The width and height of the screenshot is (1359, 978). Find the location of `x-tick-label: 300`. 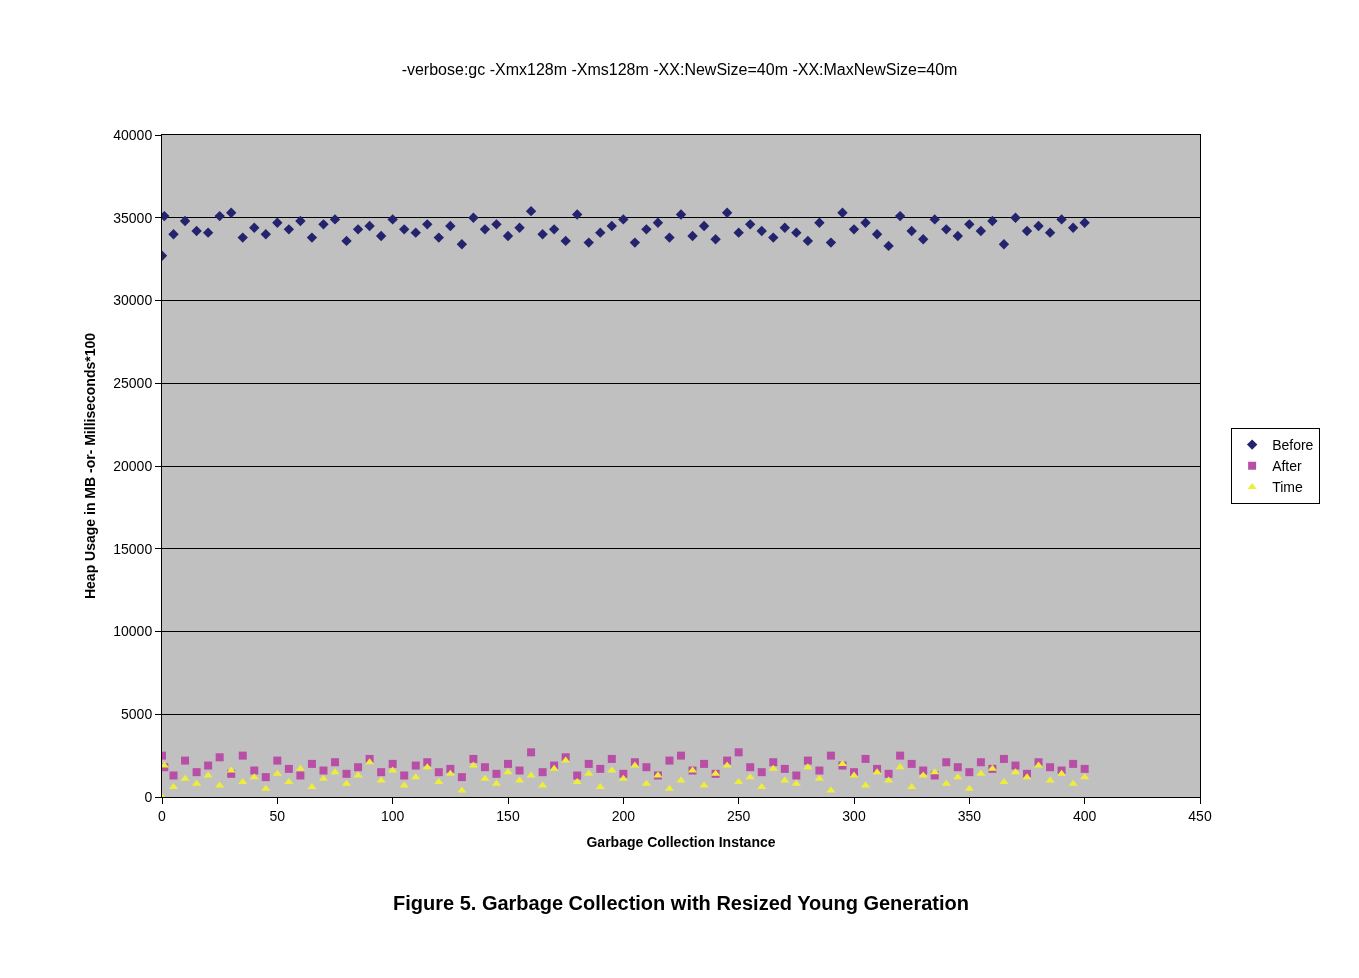

x-tick-label: 300 is located at coordinates (854, 815).